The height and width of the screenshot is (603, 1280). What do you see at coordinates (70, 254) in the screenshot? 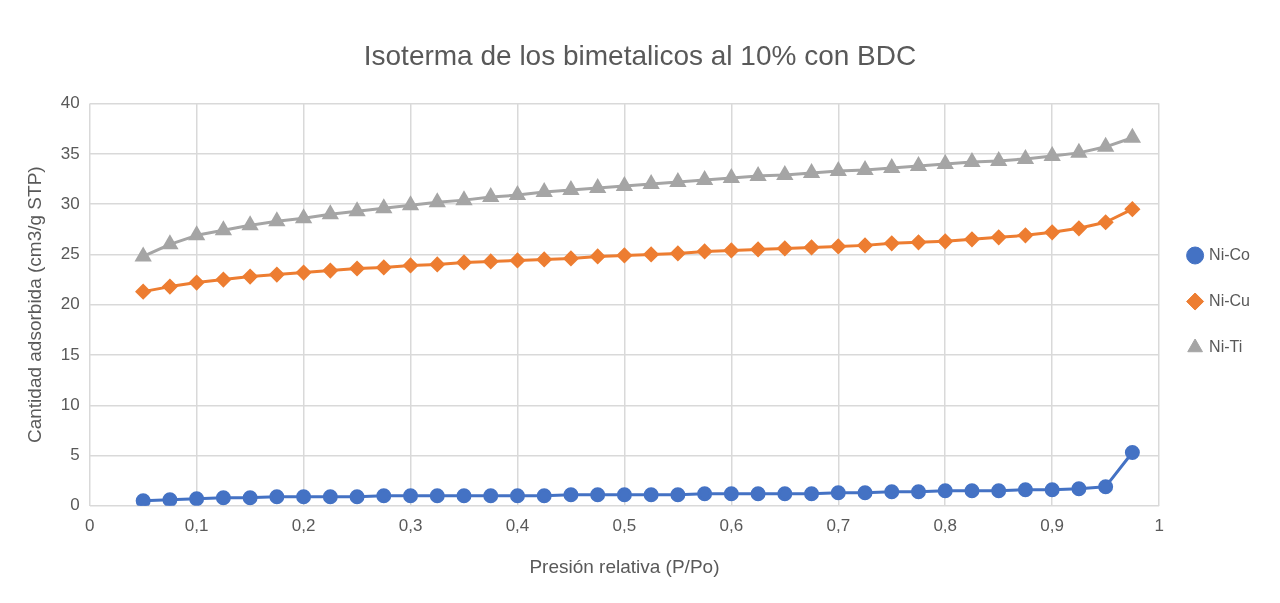
I see `y-tick-label: 25` at bounding box center [70, 254].